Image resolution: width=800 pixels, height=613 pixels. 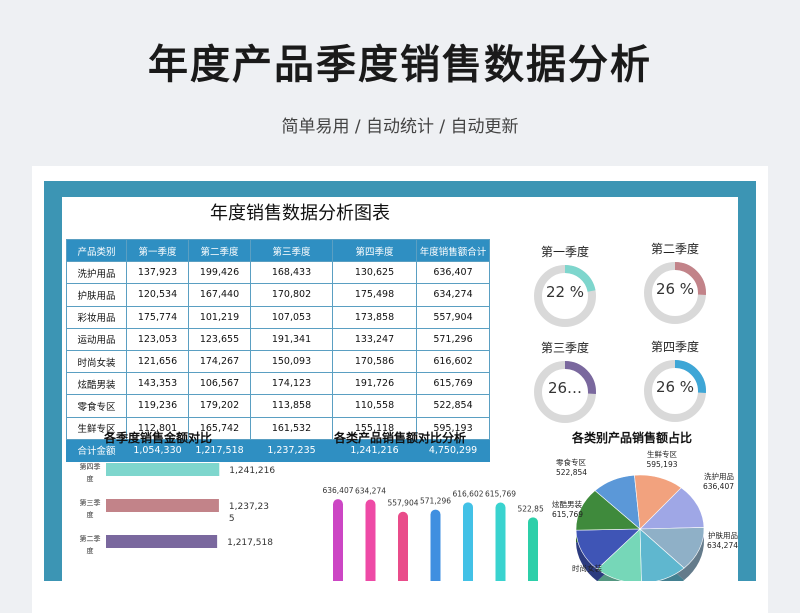 I want to click on table-row: 时尚女装 121,656 174,267 150,093 170,586 616,602, so click(x=278, y=361).